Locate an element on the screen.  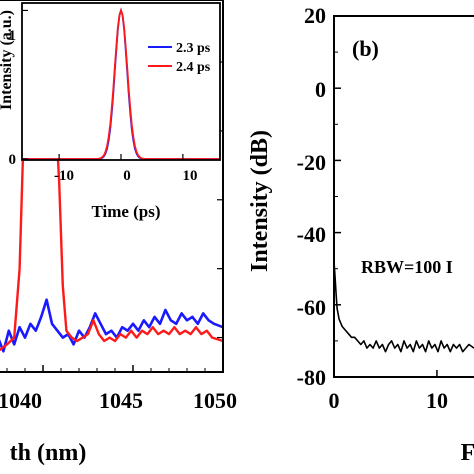
right-series is located at coordinates (403, 307).